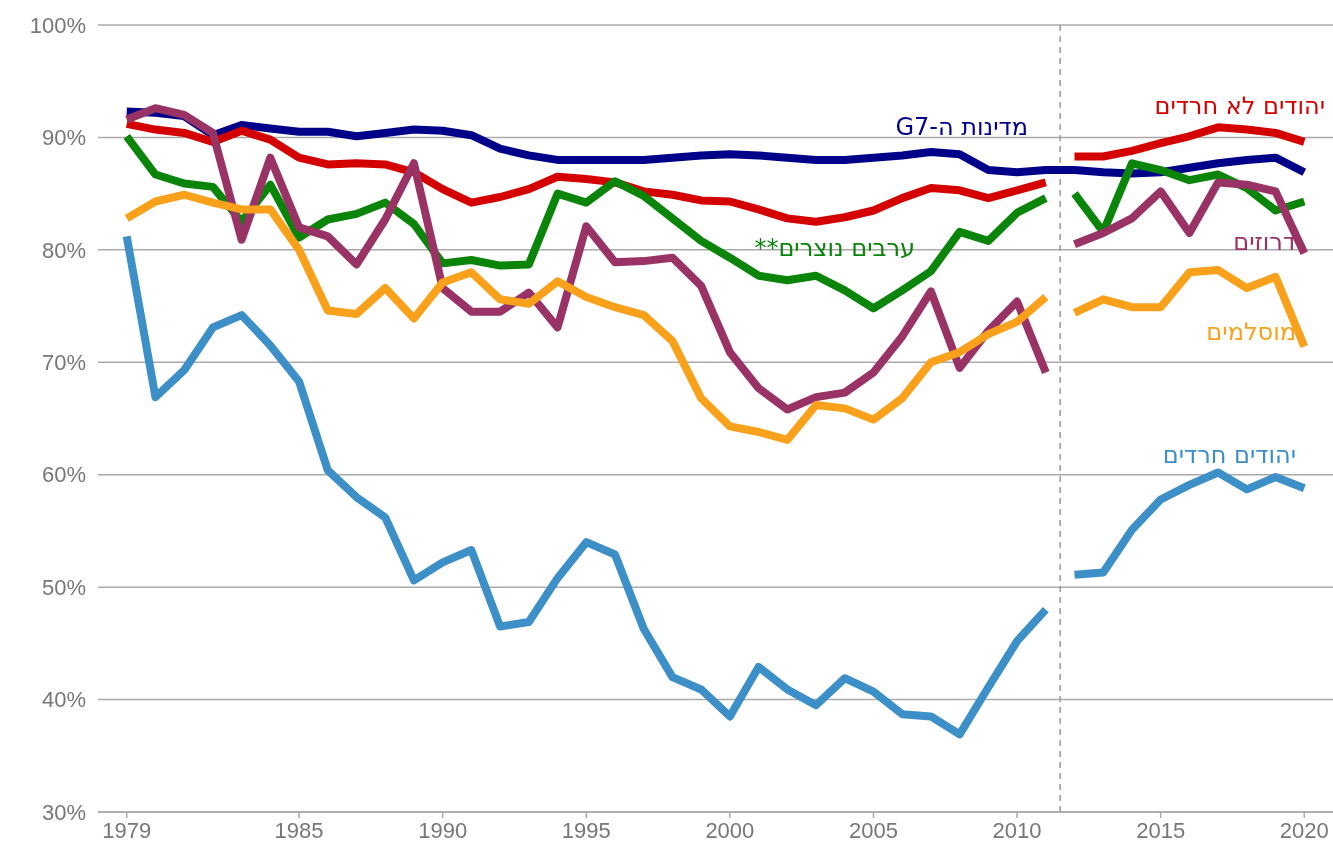 The width and height of the screenshot is (1333, 853). I want to click on y-tick-label: 100%, so click(57, 25).